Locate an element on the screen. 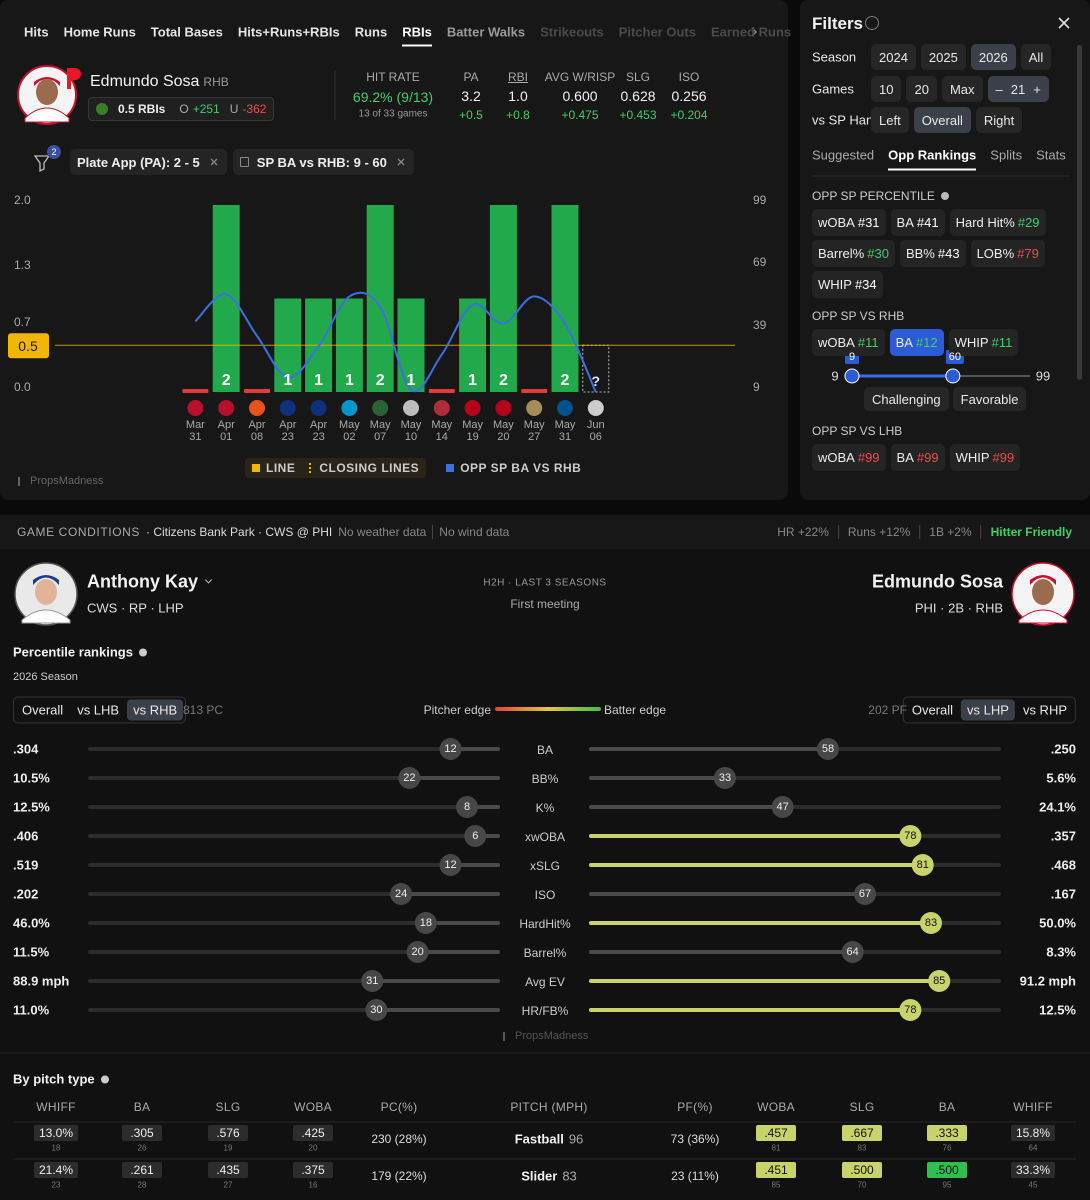  option-chip: 2026 is located at coordinates (993, 57).